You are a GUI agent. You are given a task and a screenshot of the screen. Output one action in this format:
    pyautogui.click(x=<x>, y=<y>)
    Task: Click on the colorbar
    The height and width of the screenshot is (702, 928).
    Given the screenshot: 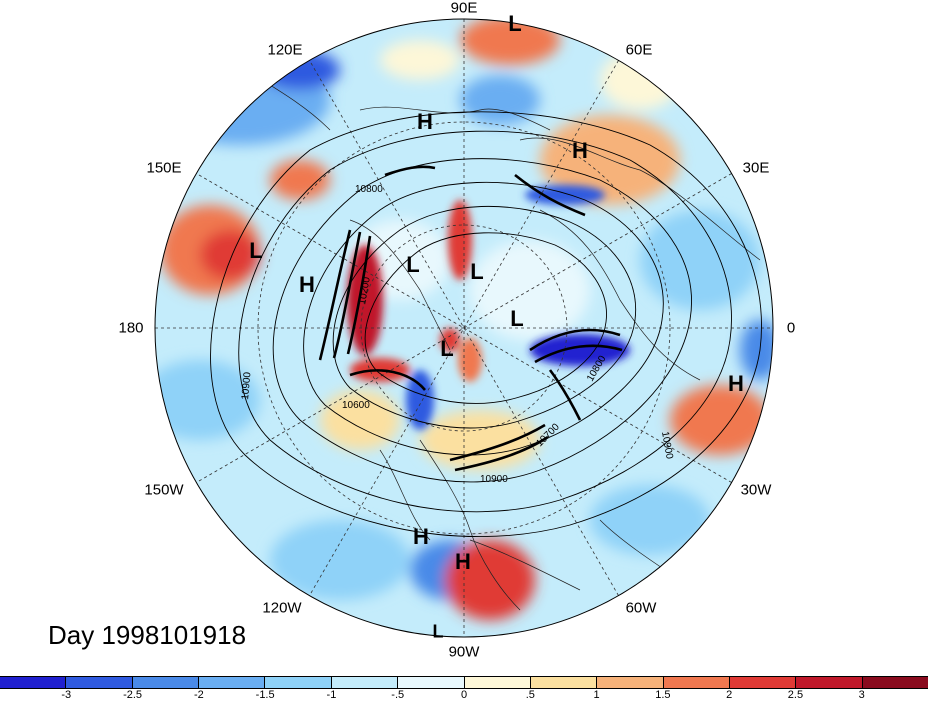 What is the action you would take?
    pyautogui.click(x=464, y=682)
    